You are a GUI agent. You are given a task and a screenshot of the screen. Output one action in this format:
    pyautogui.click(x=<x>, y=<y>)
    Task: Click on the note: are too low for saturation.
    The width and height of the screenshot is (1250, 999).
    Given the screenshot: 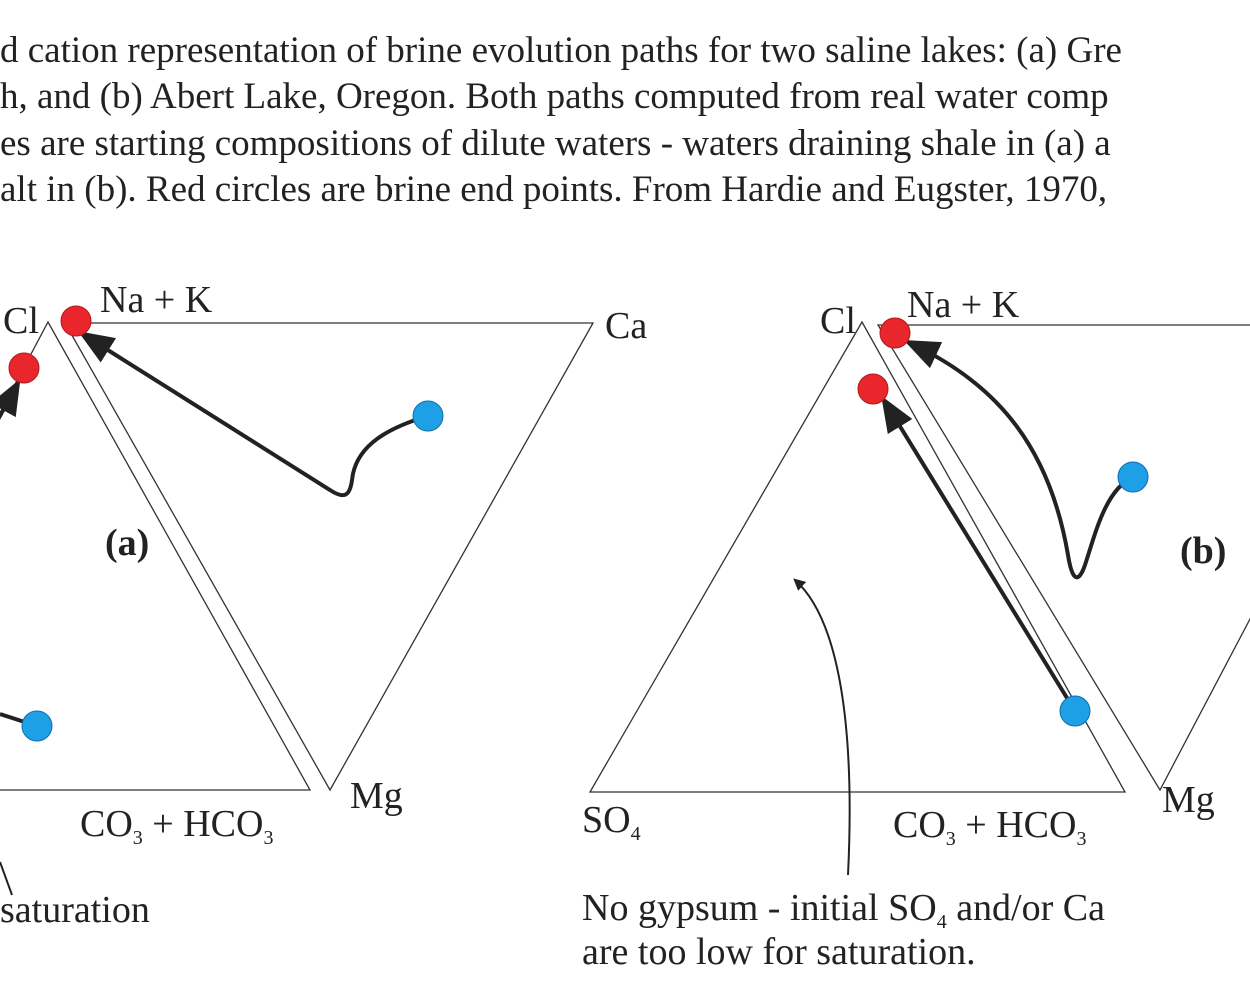 What is the action you would take?
    pyautogui.click(x=779, y=952)
    